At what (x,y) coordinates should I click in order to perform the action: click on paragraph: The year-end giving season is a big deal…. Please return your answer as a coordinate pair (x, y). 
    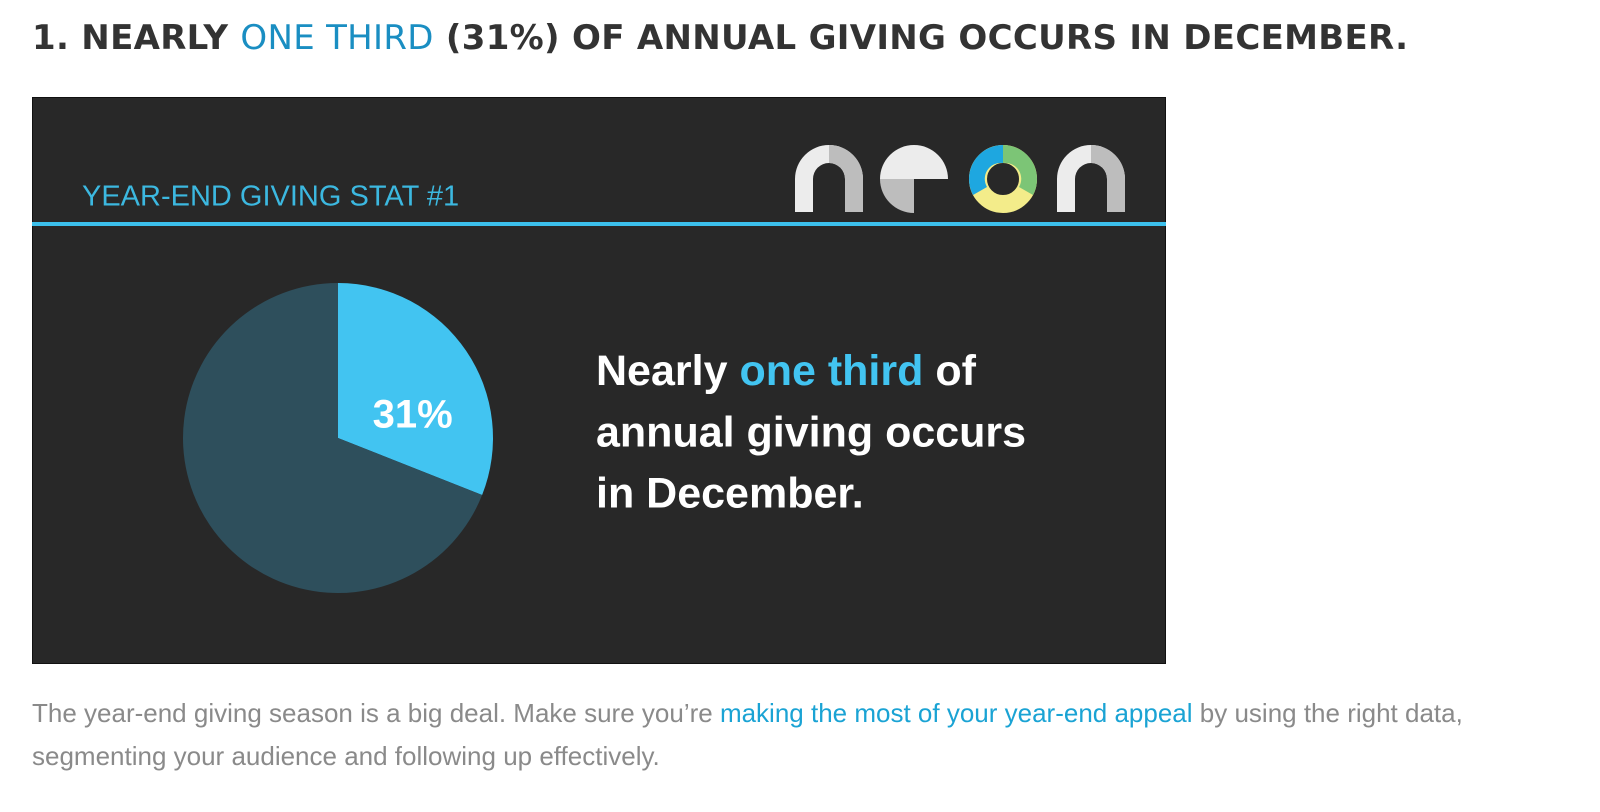
    Looking at the image, I should click on (792, 735).